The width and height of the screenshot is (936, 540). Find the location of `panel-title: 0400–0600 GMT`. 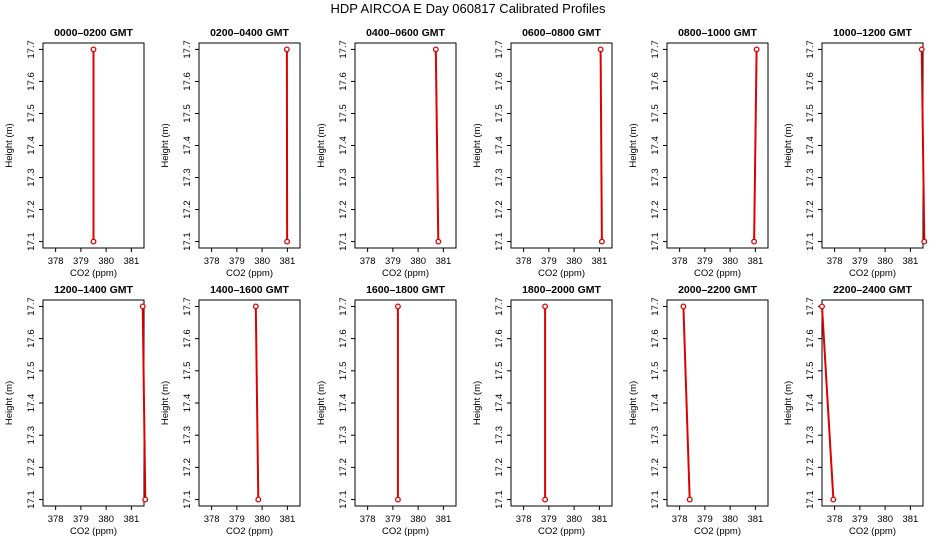

panel-title: 0400–0600 GMT is located at coordinates (405, 33).